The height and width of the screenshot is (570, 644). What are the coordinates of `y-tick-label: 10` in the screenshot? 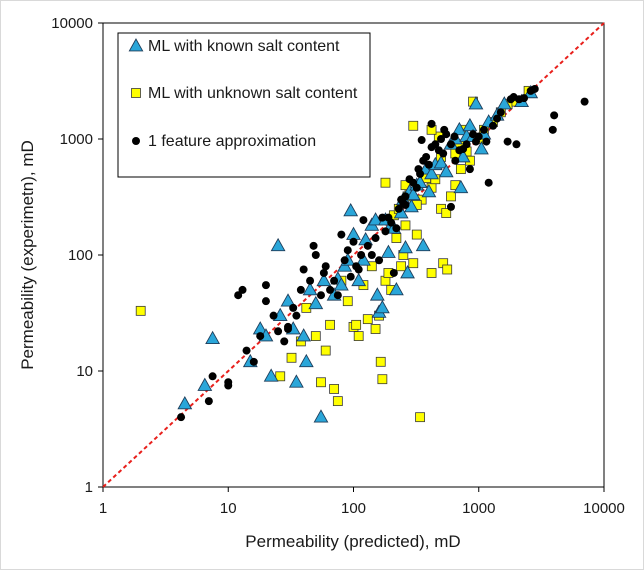 It's located at (84, 371).